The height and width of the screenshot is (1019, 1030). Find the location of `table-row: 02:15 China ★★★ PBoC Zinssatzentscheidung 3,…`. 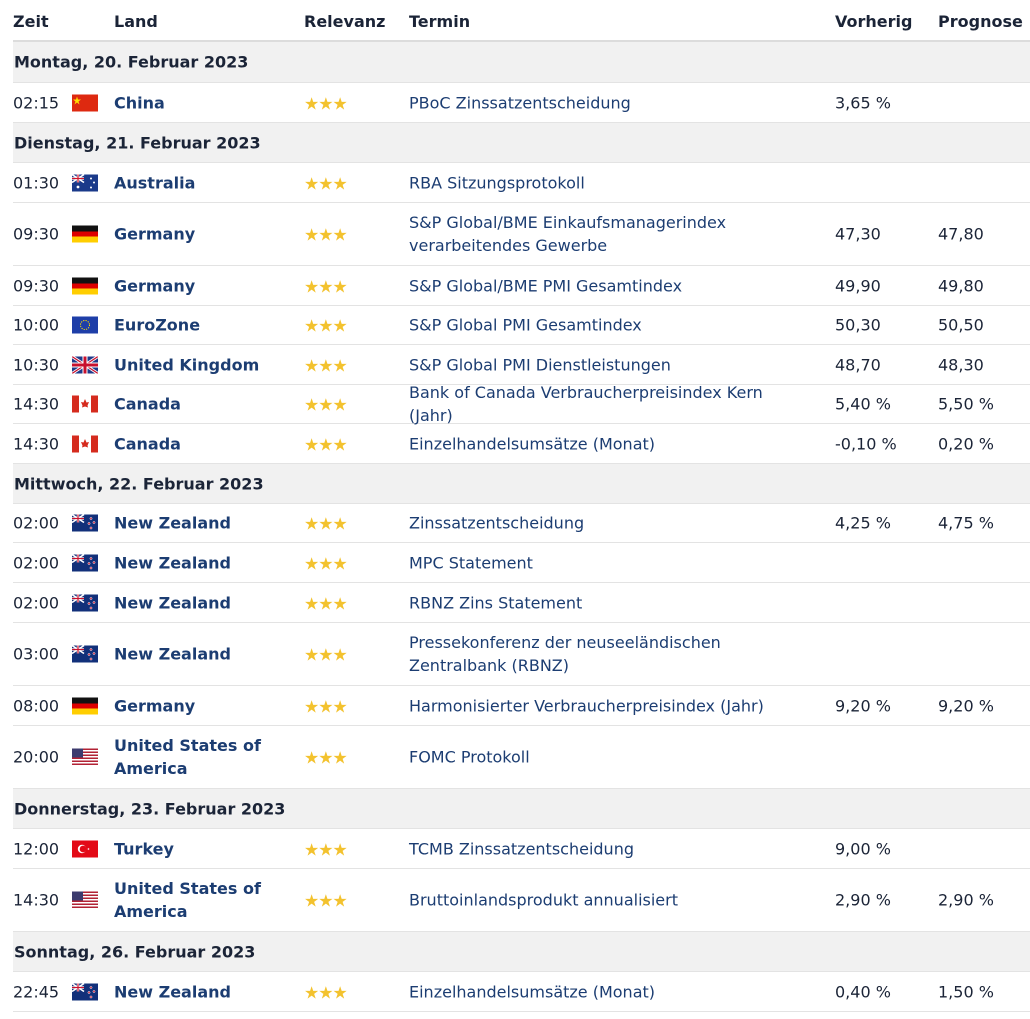

table-row: 02:15 China ★★★ PBoC Zinssatzentscheidung 3,… is located at coordinates (521, 103).